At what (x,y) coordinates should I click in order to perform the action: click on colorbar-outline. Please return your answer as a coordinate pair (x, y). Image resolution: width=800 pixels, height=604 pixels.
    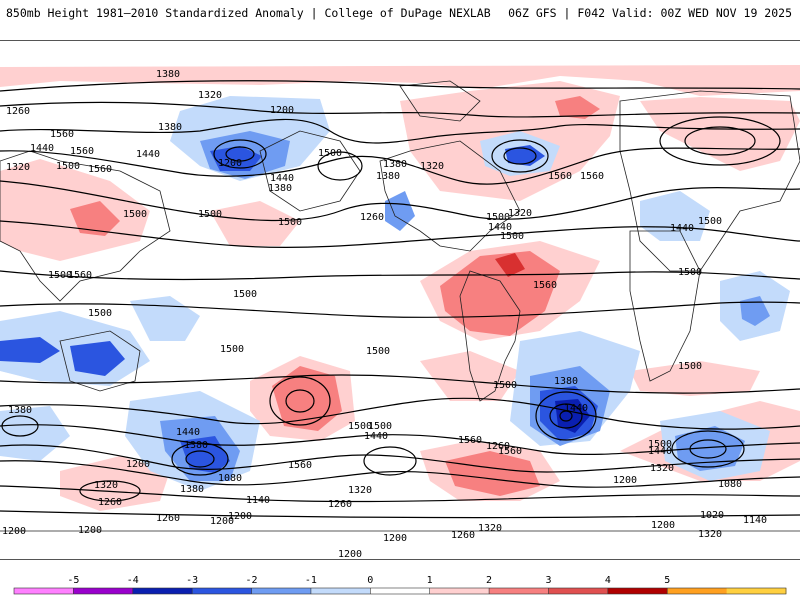
    Looking at the image, I should click on (400, 591).